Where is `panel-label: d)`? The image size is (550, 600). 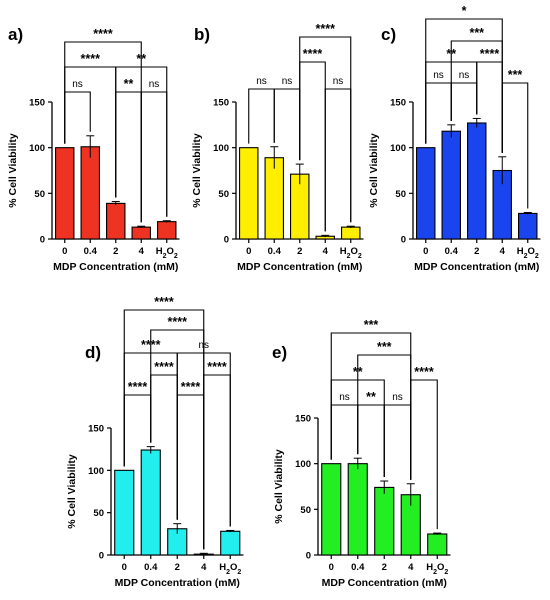 panel-label: d) is located at coordinates (93, 352).